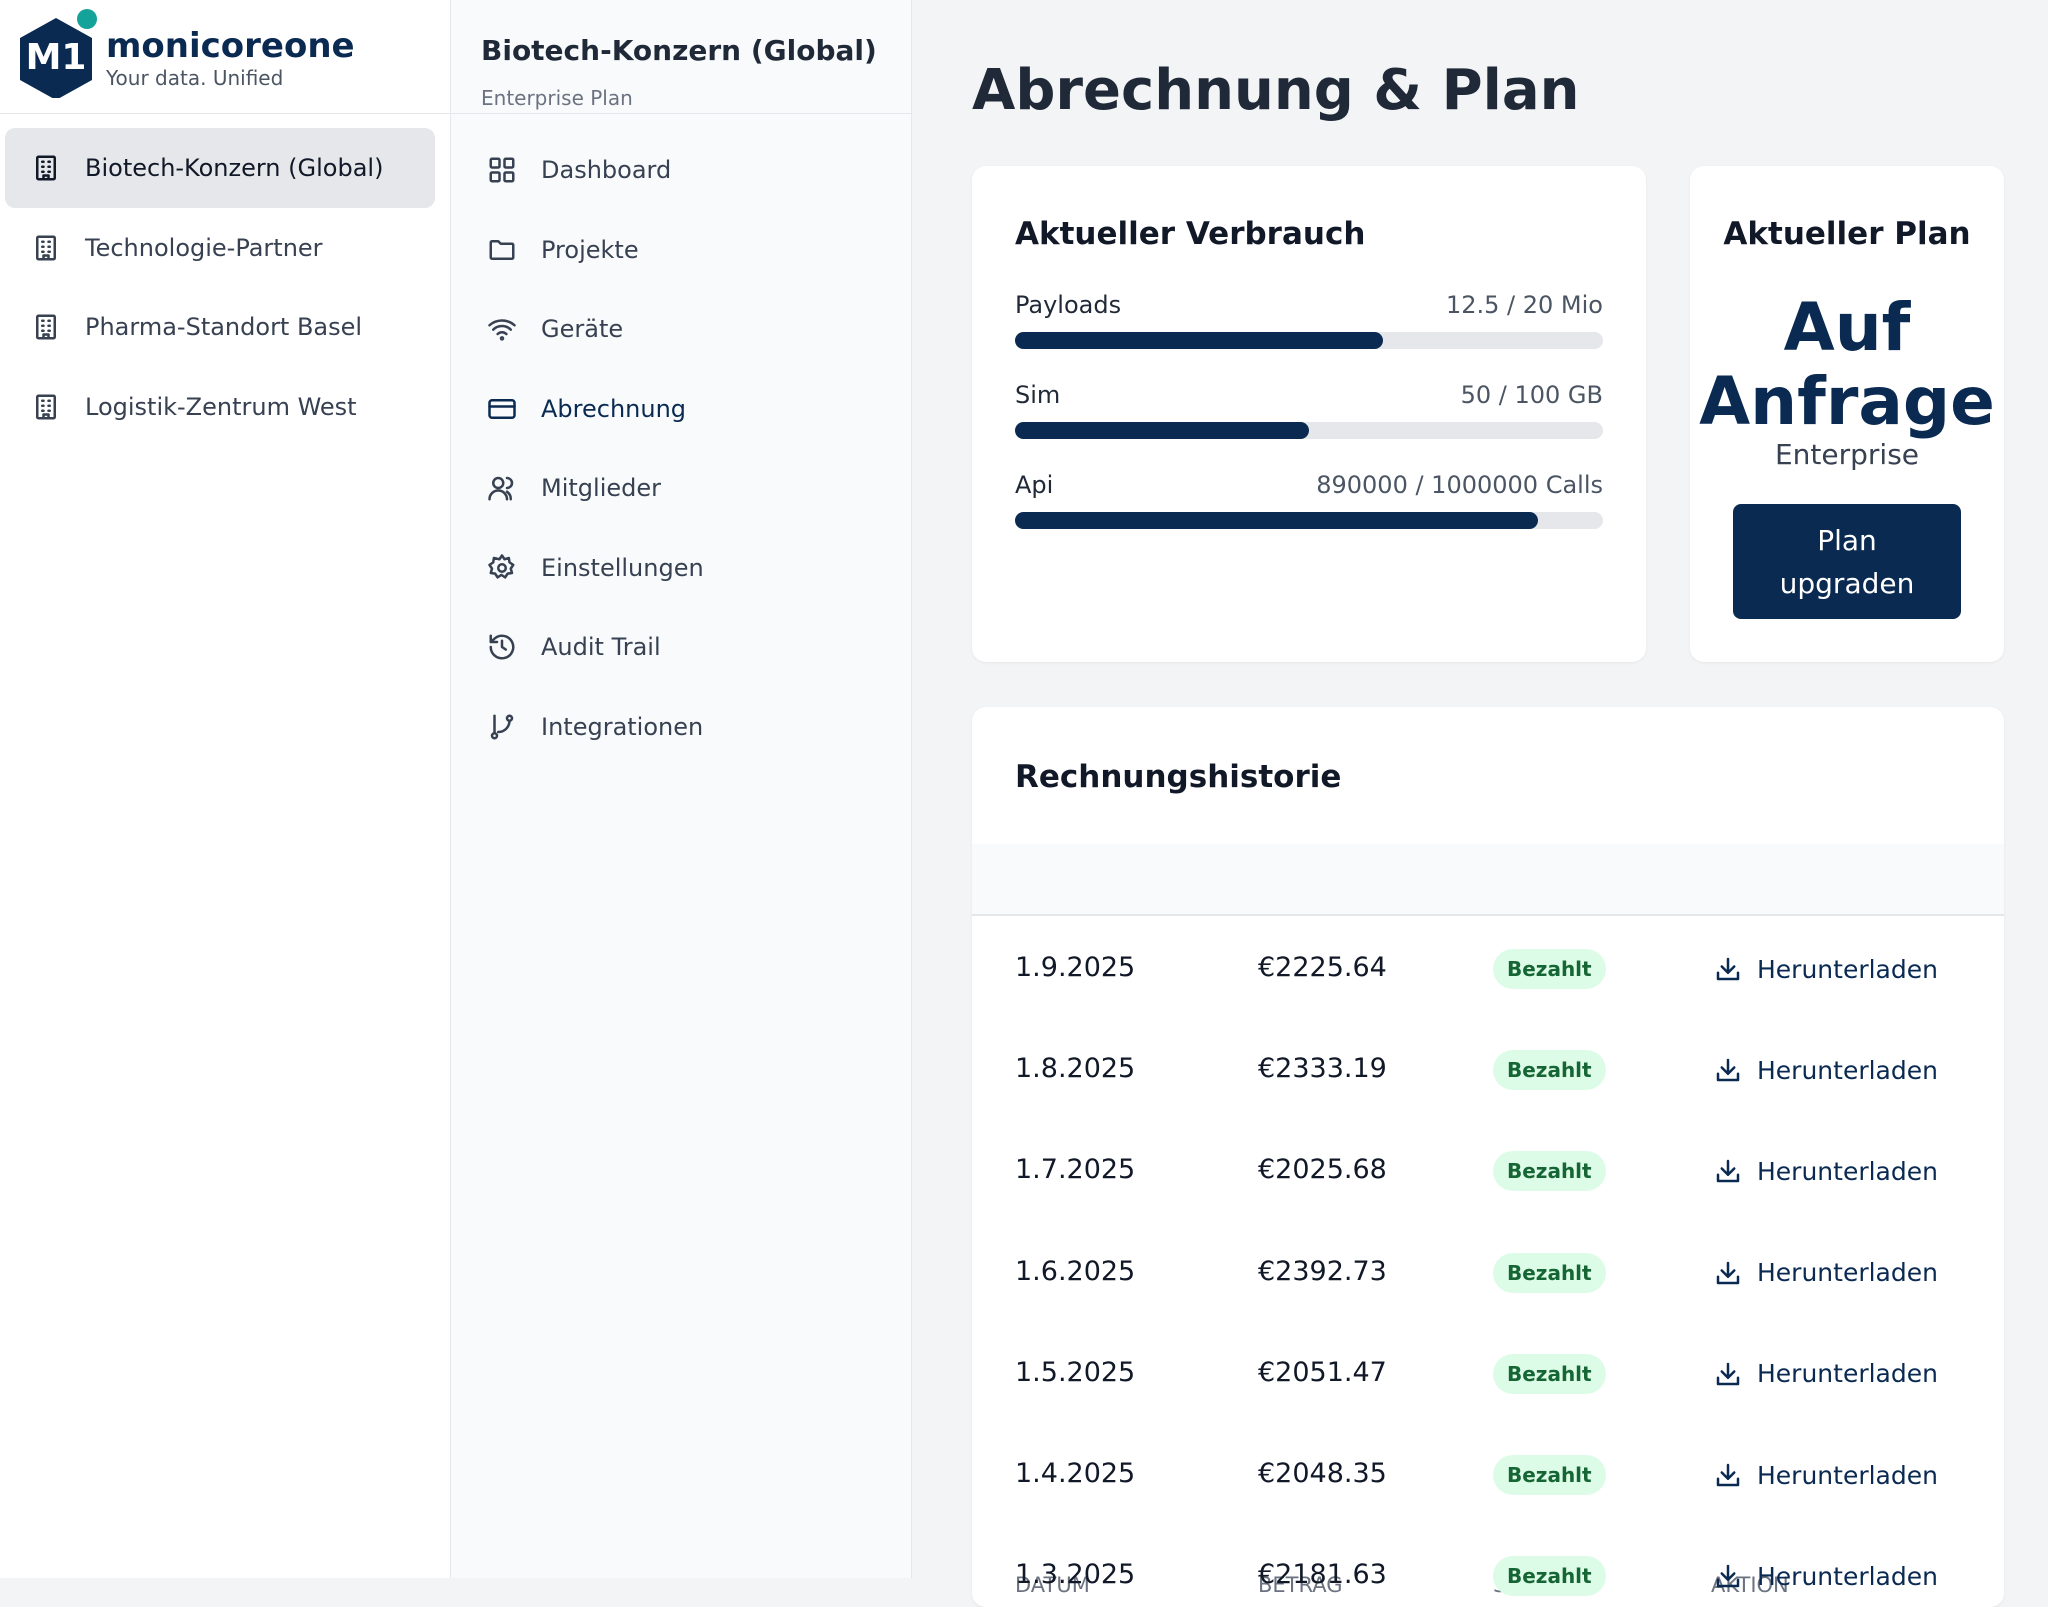 The height and width of the screenshot is (1607, 2048). I want to click on usage-label: Api, so click(1034, 485).